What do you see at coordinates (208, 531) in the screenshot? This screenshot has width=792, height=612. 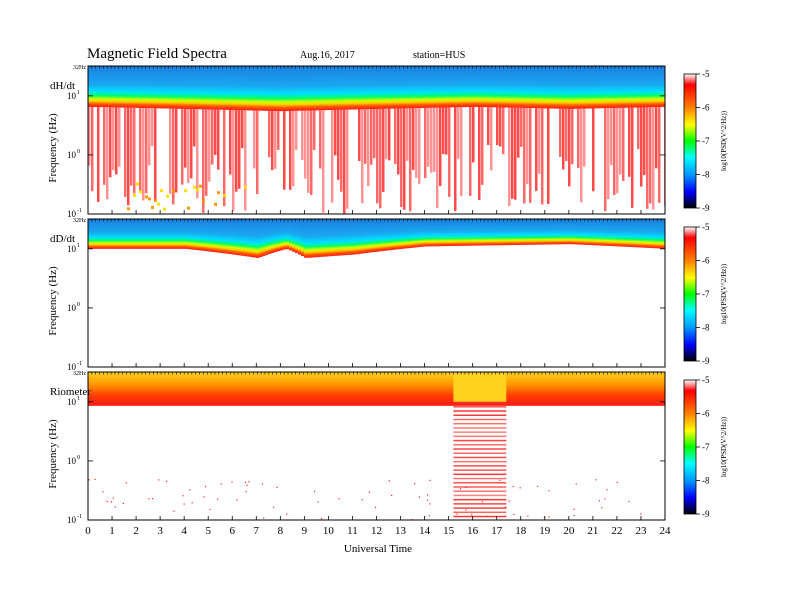 I see `x-tick-label: 5` at bounding box center [208, 531].